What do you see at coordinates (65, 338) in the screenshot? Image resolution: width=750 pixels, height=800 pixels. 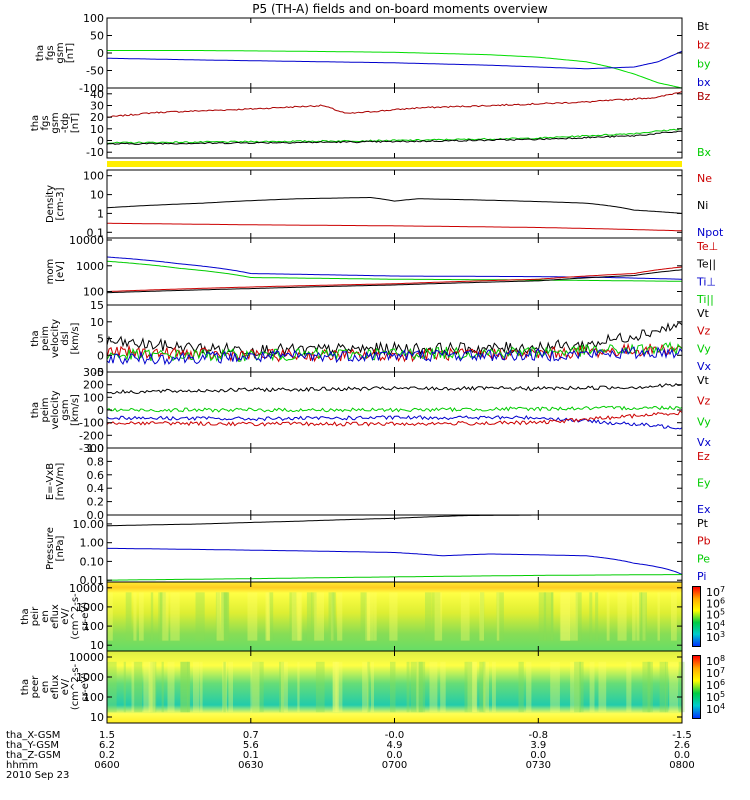 I see `y-axis-label-line: dsl` at bounding box center [65, 338].